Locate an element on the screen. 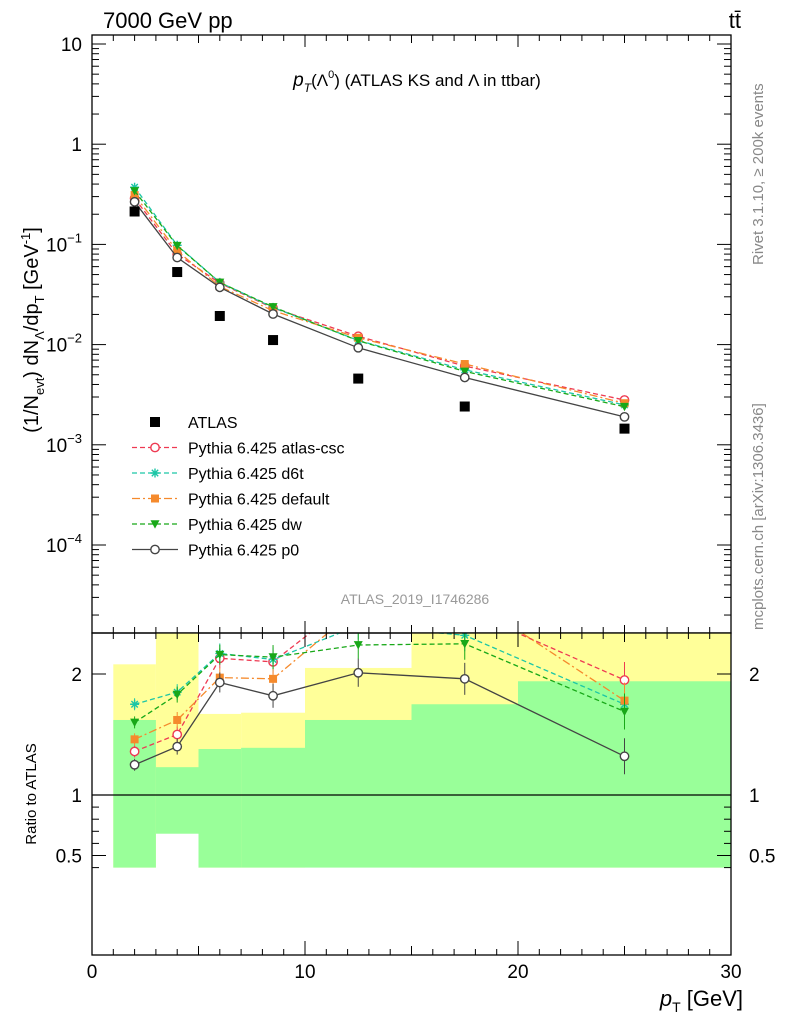 This screenshot has width=786, height=1024. header-left: 7000 GeV pp is located at coordinates (168, 20).